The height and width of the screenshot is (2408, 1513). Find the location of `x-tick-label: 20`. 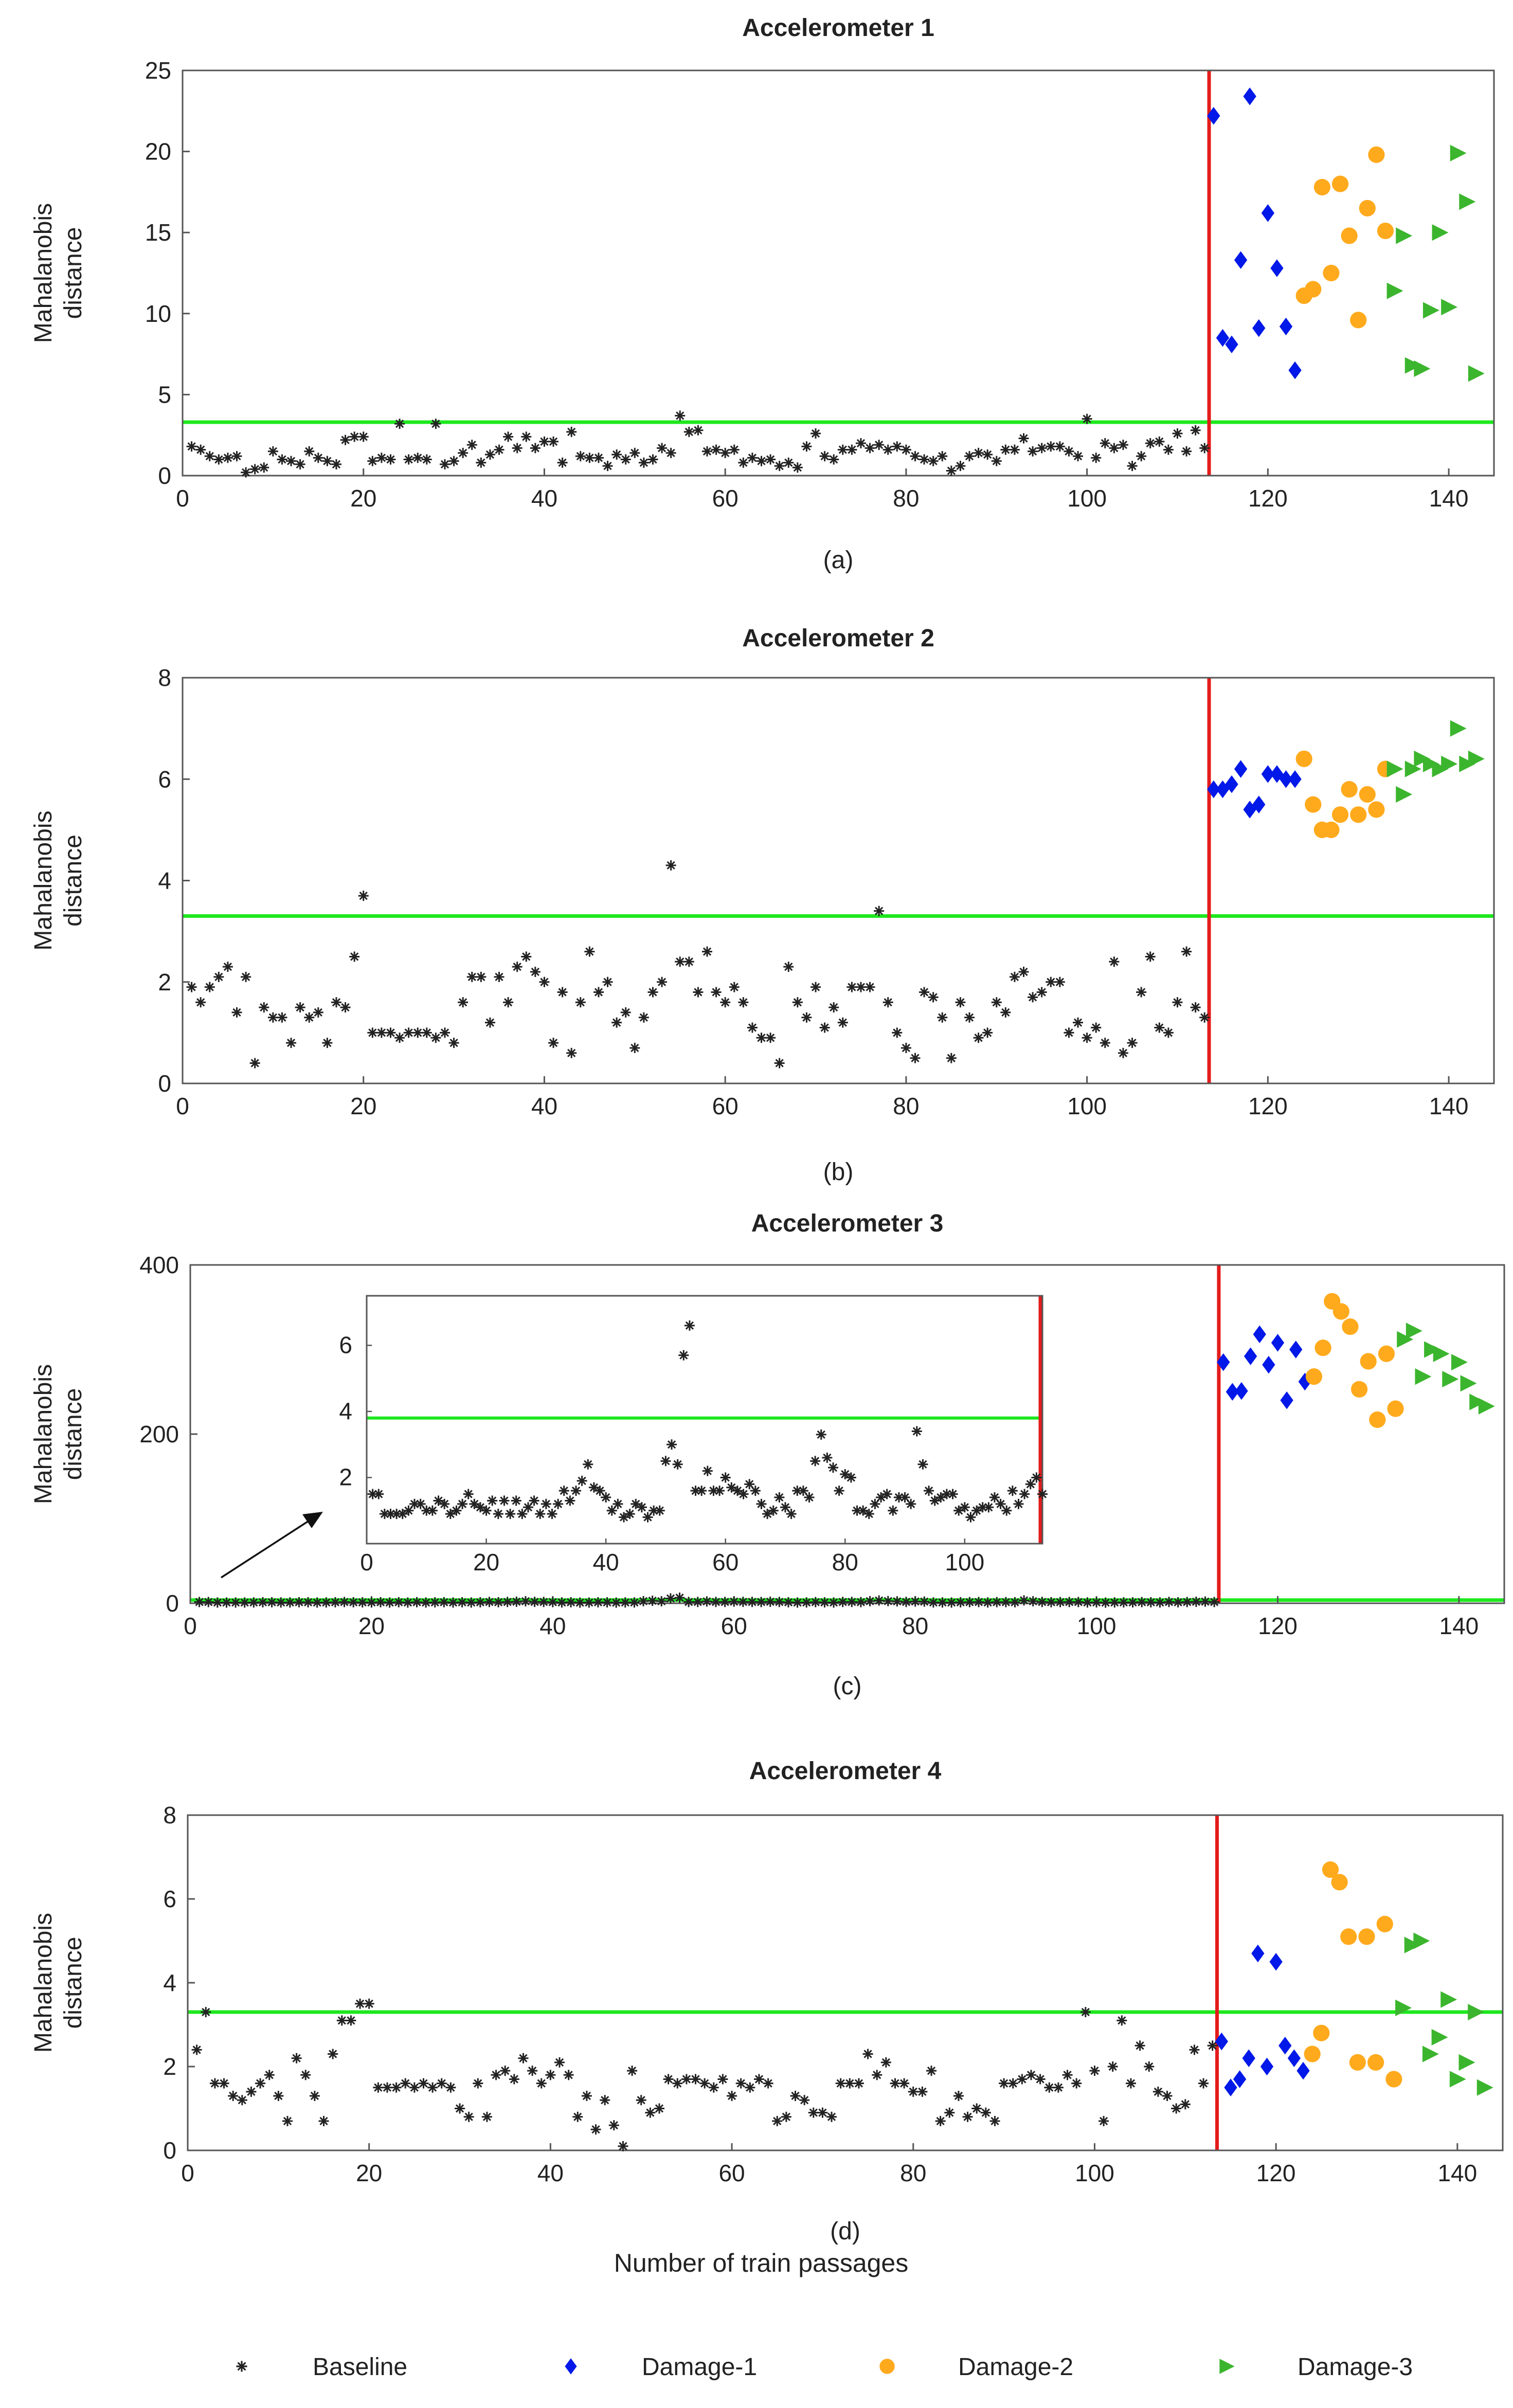

x-tick-label: 20 is located at coordinates (363, 1106).